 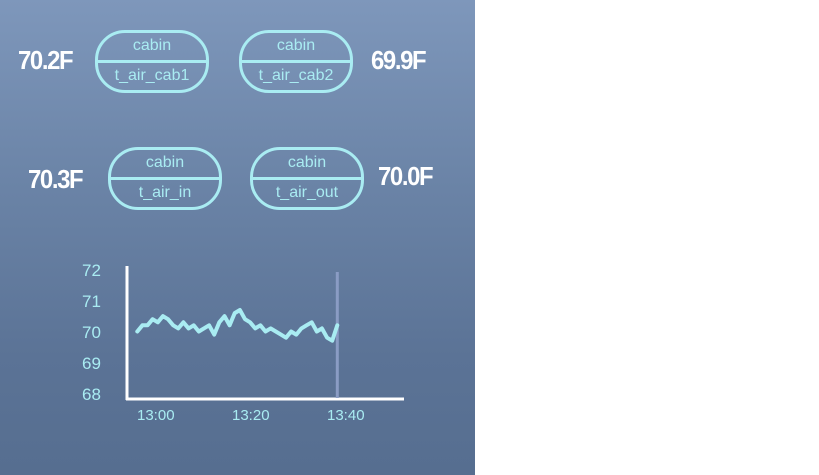 I want to click on x-tick-label: 13:20, so click(x=251, y=415).